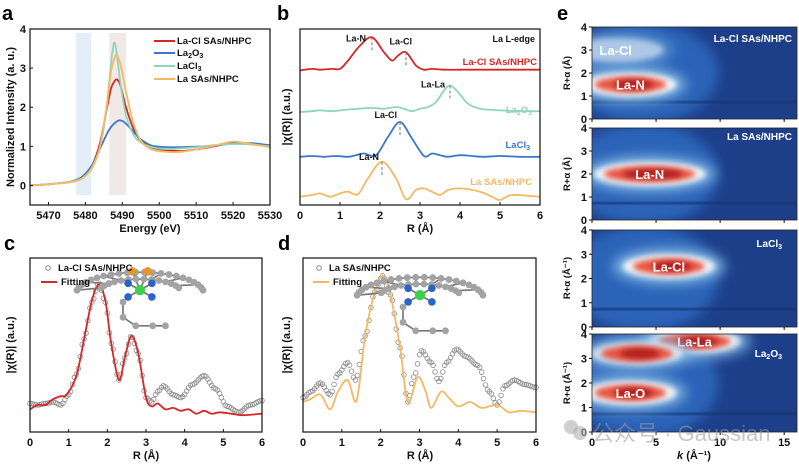 The image size is (799, 464). What do you see at coordinates (419, 54) in the screenshot?
I see `series-line-la-cl-sas-nhpc` at bounding box center [419, 54].